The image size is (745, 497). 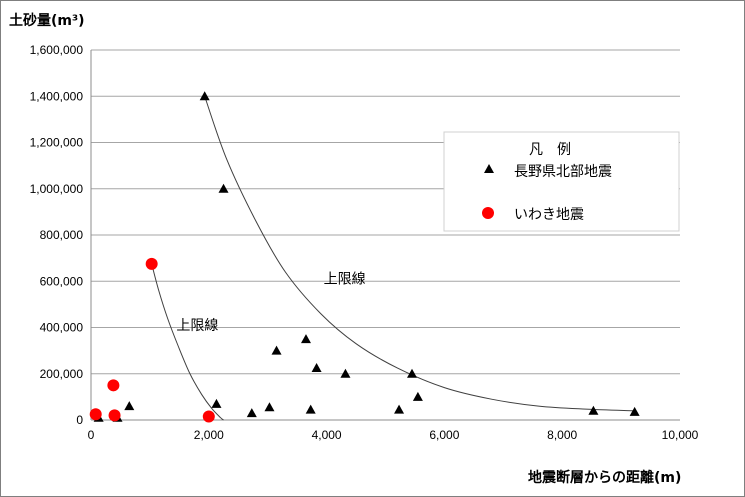 What do you see at coordinates (488, 213) in the screenshot?
I see `legend-circle-marker` at bounding box center [488, 213].